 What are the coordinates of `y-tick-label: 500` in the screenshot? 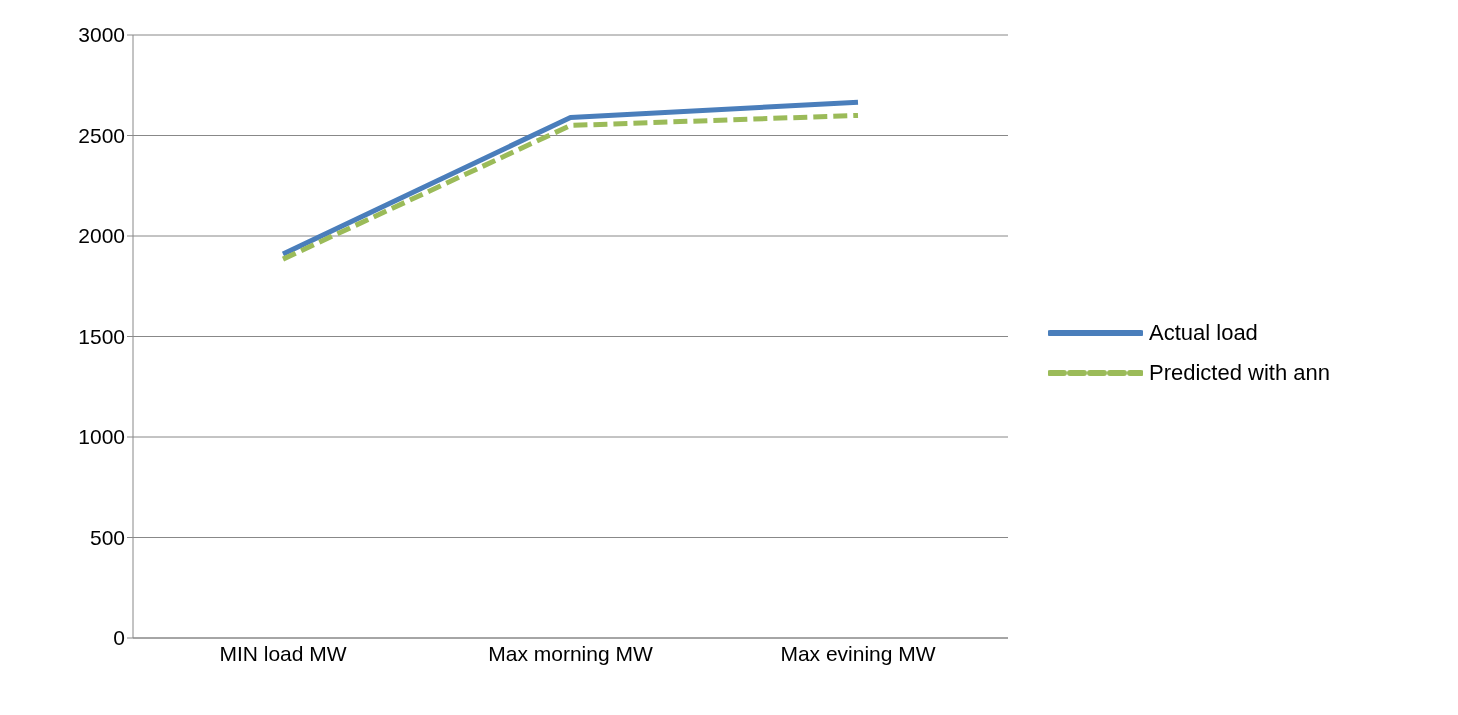 It's located at (107, 537).